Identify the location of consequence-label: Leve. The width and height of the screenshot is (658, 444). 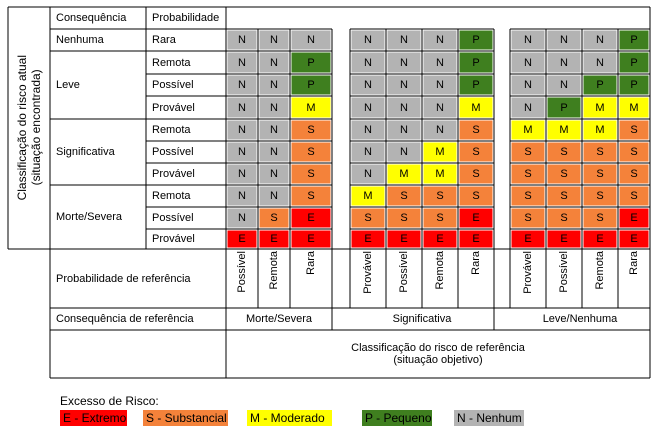
(68, 85).